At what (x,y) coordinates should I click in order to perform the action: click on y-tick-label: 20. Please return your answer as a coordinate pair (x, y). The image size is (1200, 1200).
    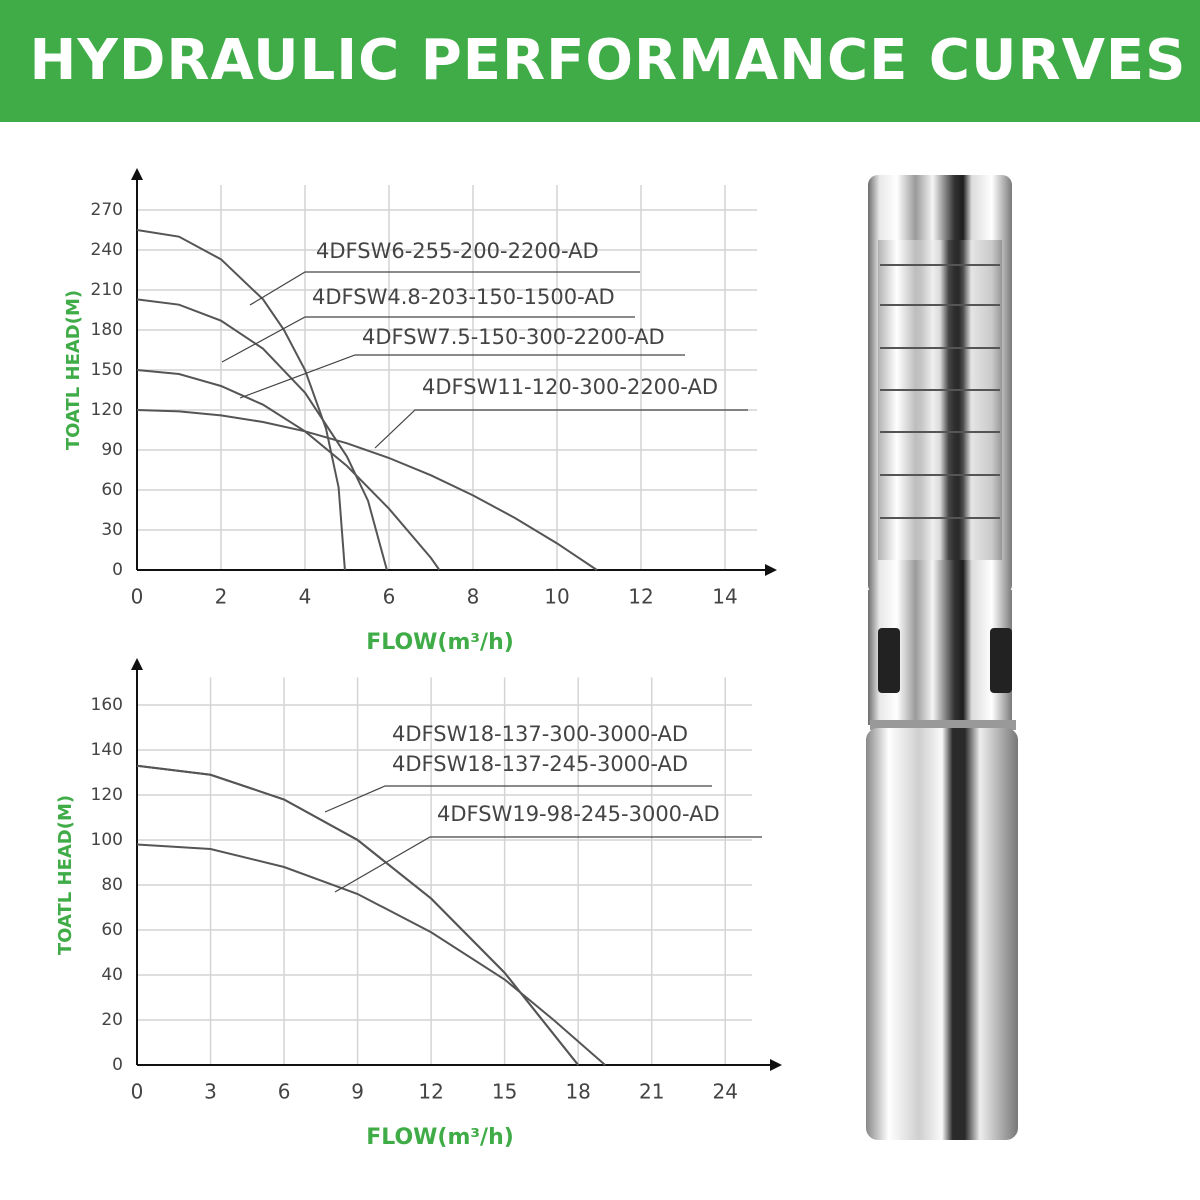
    Looking at the image, I should click on (112, 1020).